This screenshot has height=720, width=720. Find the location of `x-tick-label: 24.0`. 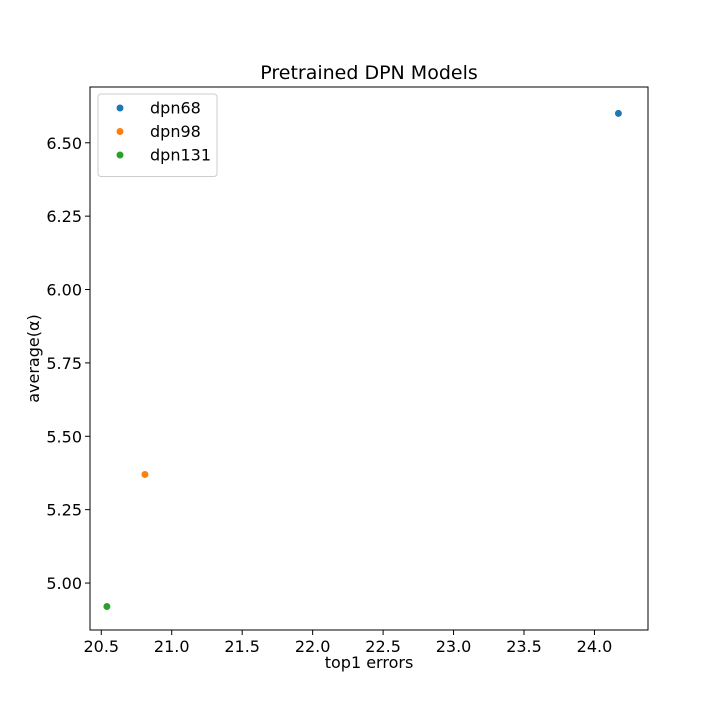

x-tick-label: 24.0 is located at coordinates (595, 646).